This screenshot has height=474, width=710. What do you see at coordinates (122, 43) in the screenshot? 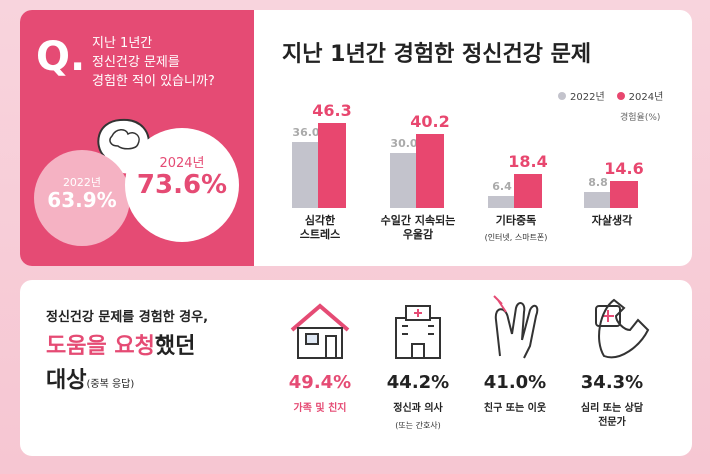
I see `question-line: 지난 1년간` at bounding box center [122, 43].